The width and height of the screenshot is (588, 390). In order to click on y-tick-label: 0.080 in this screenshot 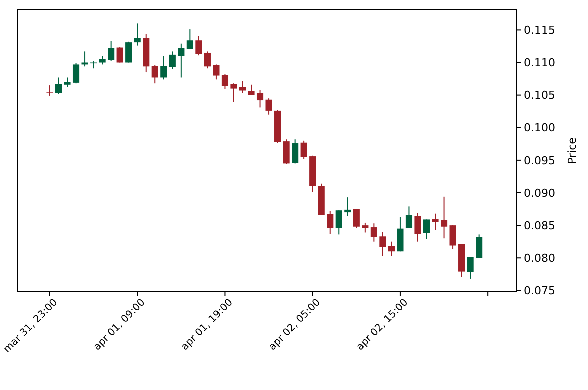, I will do `click(540, 258)`.